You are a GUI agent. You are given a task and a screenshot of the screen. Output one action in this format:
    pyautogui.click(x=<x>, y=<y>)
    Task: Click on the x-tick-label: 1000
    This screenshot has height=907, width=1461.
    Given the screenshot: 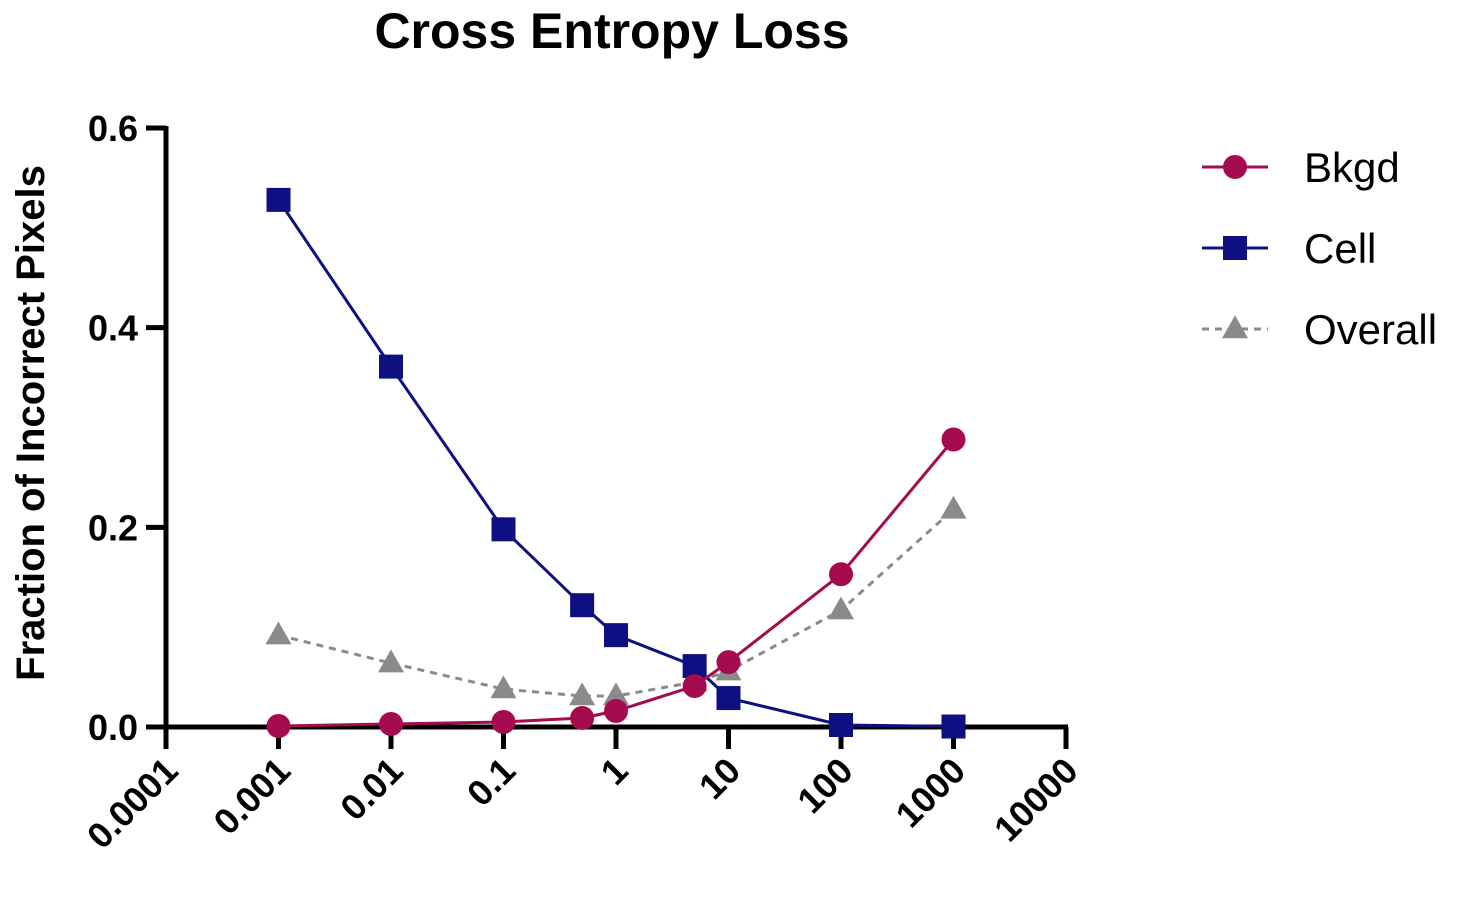 What is the action you would take?
    pyautogui.click(x=931, y=793)
    